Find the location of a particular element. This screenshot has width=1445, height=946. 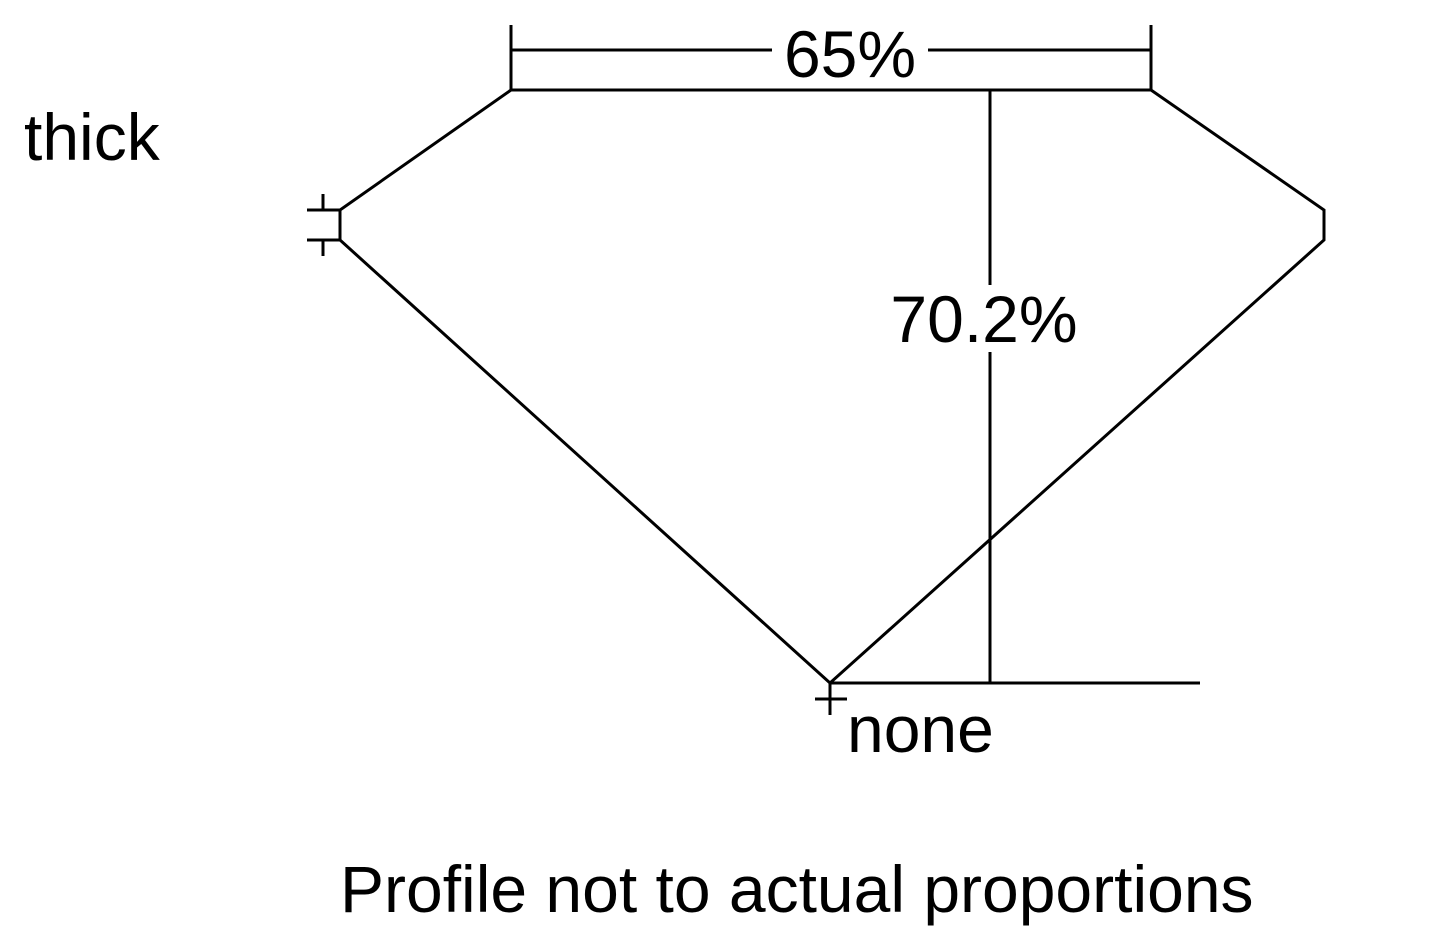

girdle-markers is located at coordinates (323, 225).